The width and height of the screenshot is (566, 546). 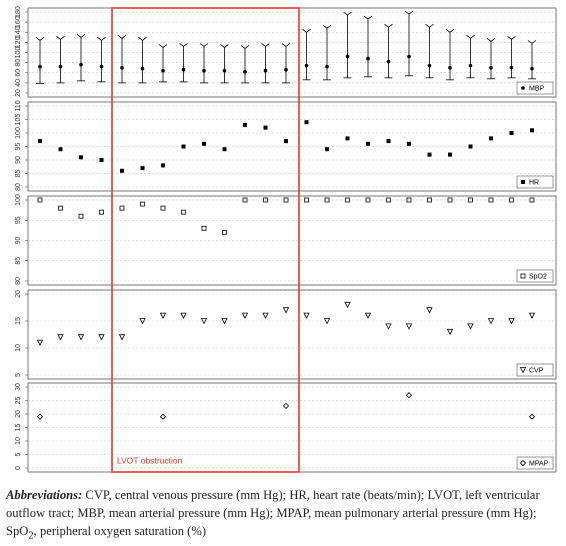 I want to click on caption-lead: Abbreviations:, so click(x=44, y=495).